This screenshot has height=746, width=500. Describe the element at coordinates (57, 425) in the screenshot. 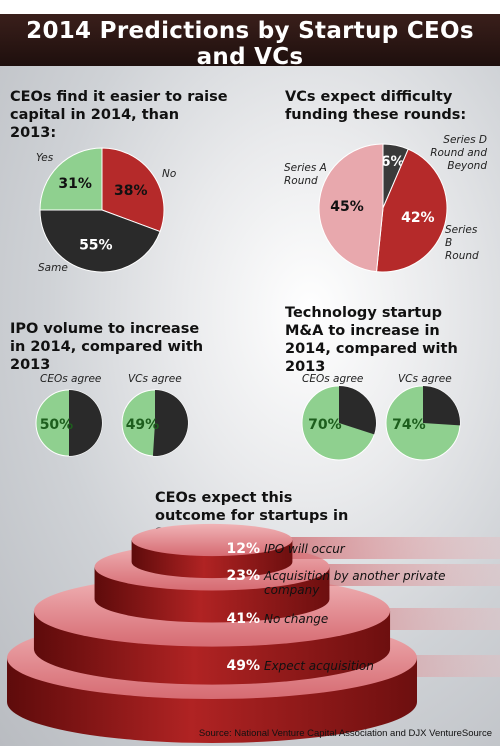

I see `ipo-ceos-value: 50%` at that location.